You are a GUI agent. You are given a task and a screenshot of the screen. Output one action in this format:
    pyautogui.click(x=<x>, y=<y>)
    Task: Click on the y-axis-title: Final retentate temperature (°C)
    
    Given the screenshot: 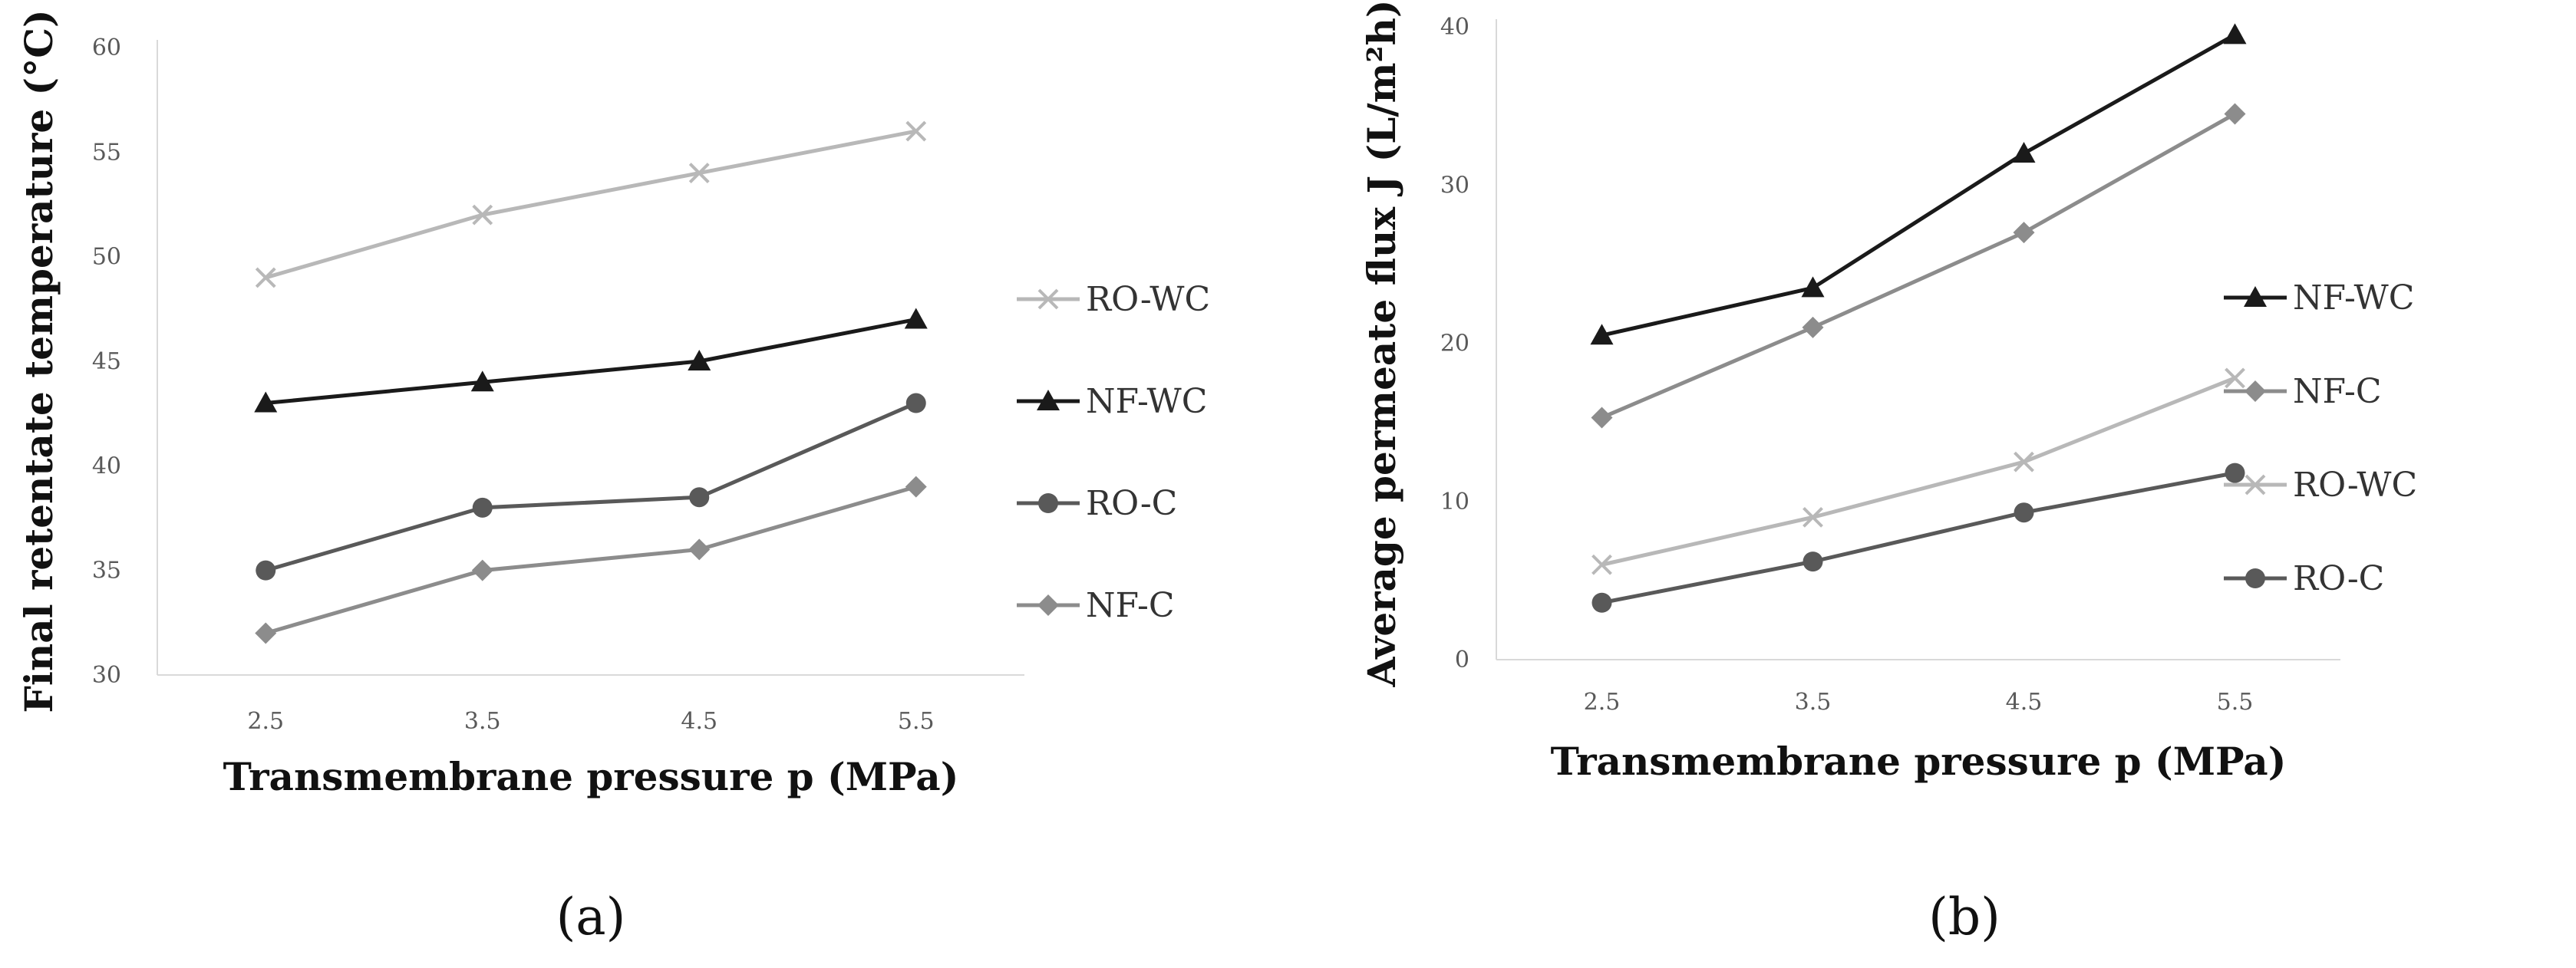 What is the action you would take?
    pyautogui.click(x=38, y=361)
    